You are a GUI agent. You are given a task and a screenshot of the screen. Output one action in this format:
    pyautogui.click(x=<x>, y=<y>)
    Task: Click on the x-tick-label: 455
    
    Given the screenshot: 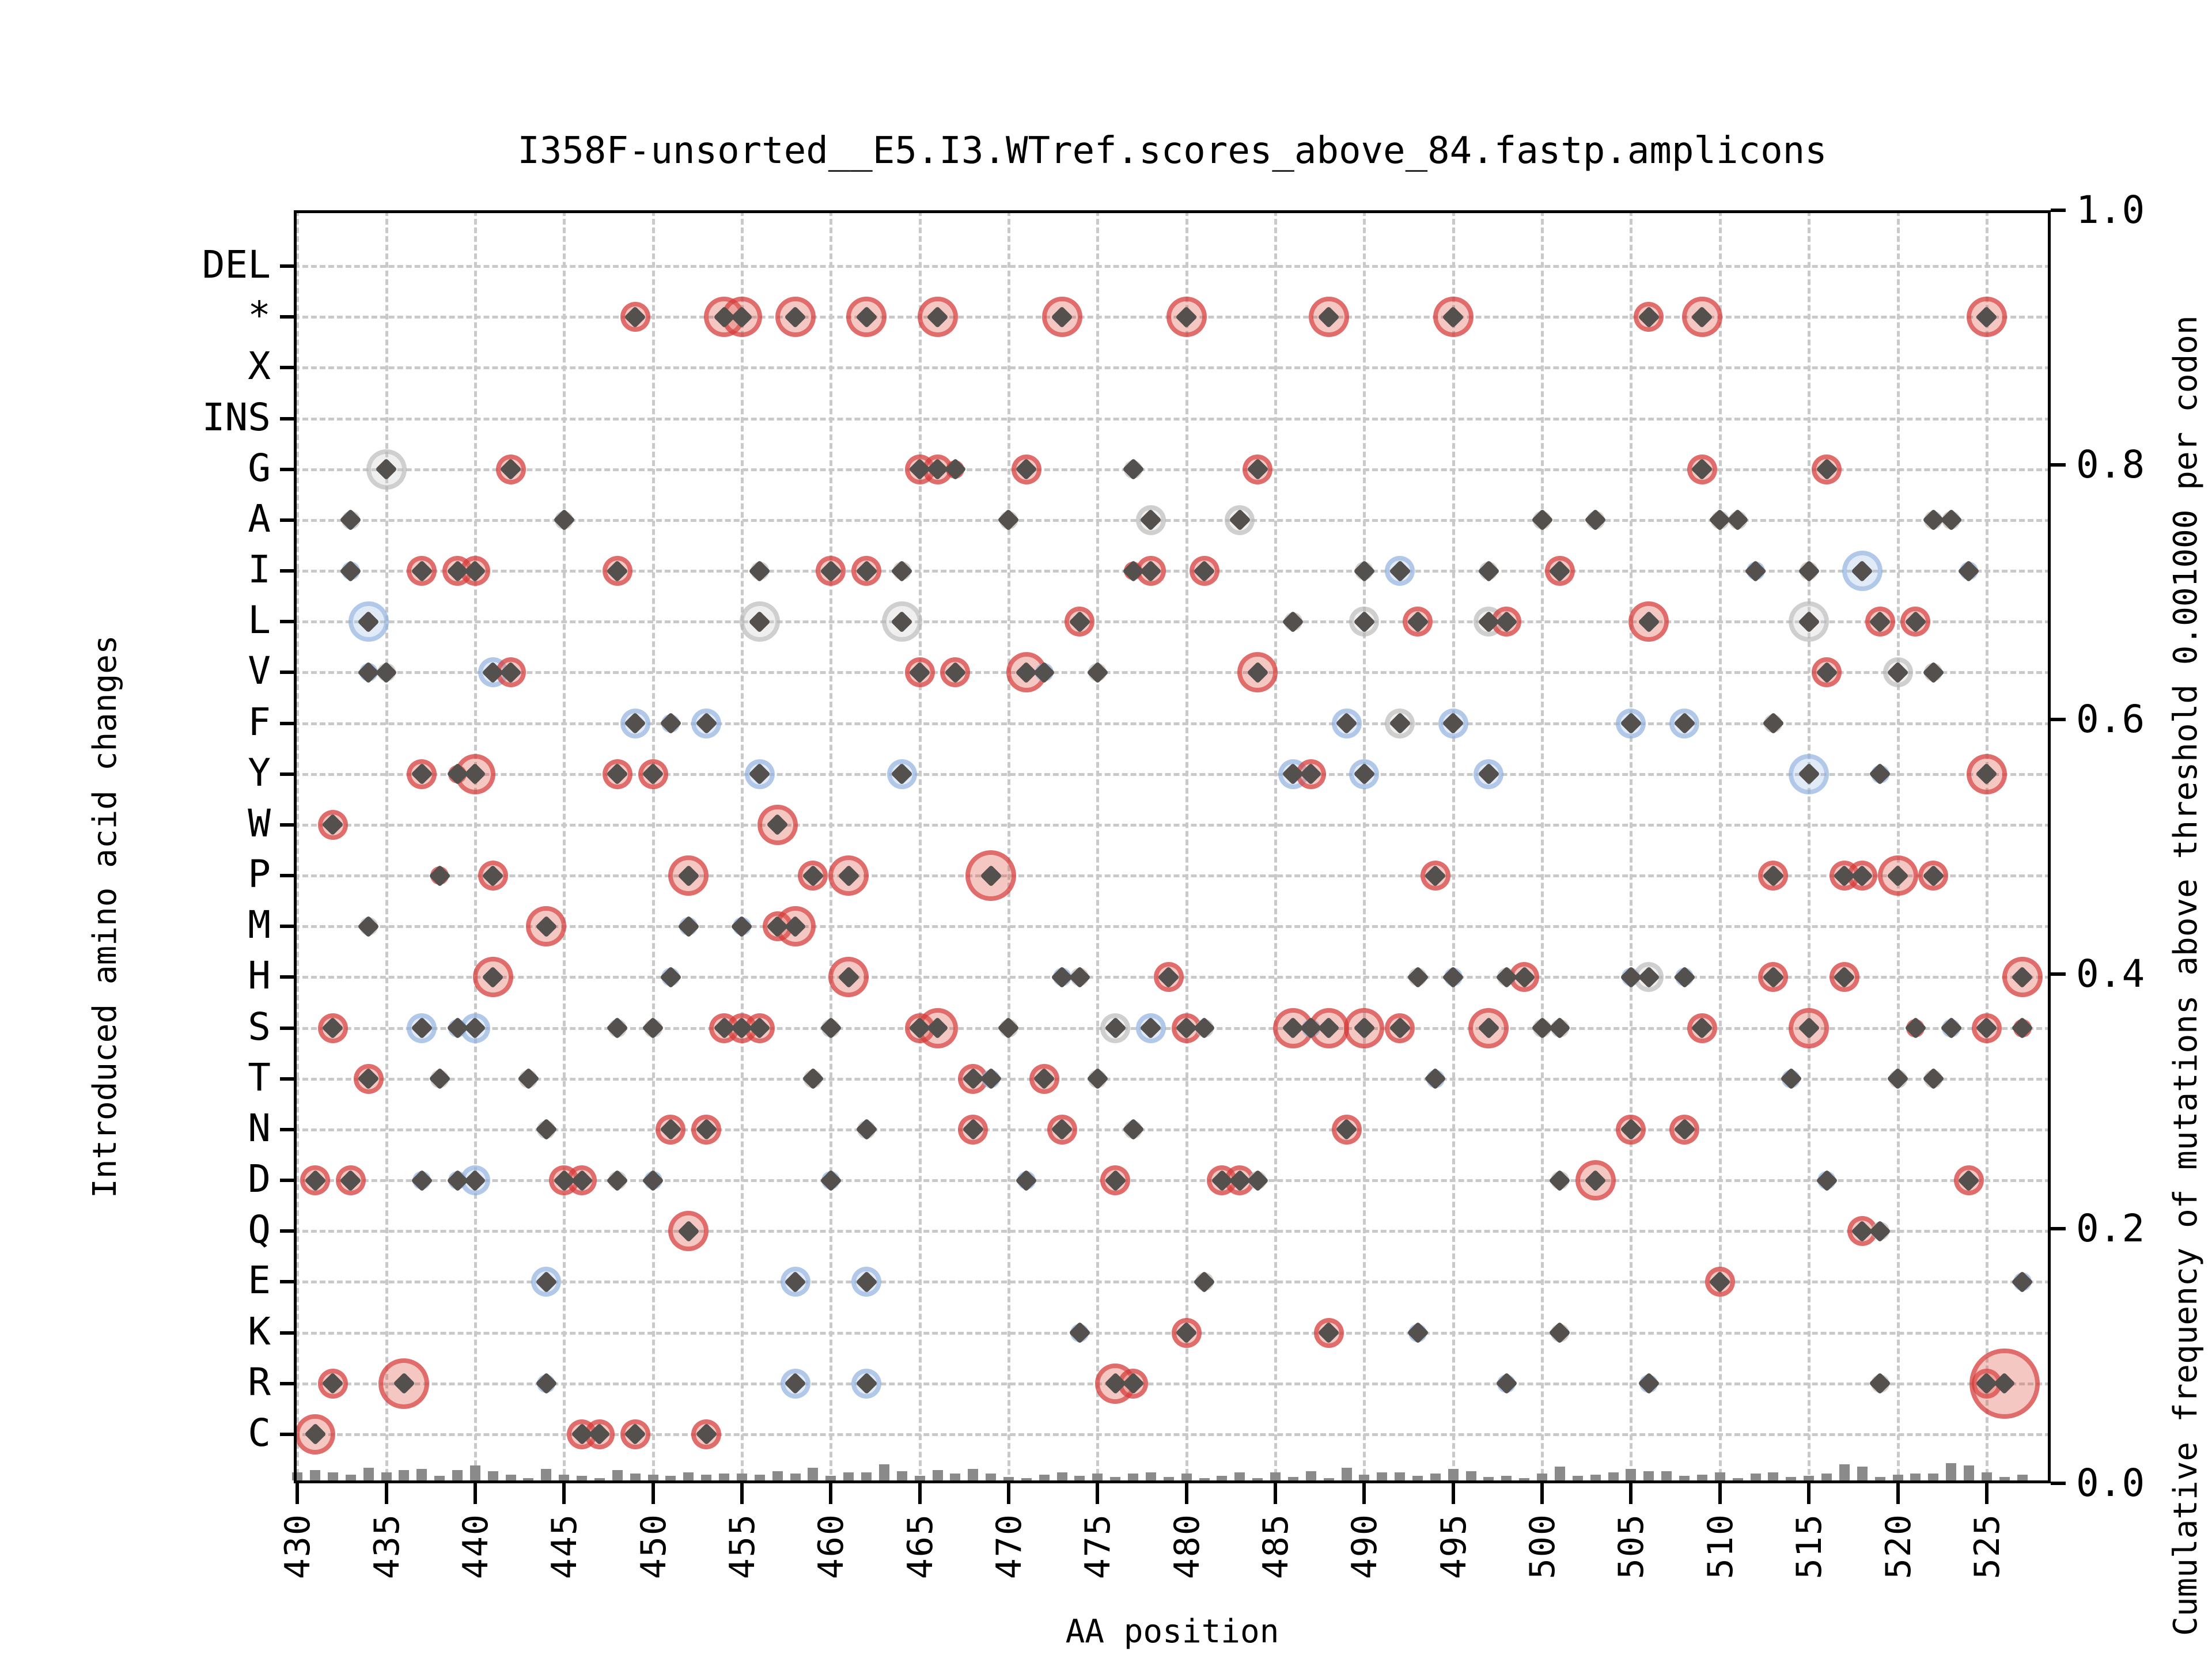 What is the action you would take?
    pyautogui.click(x=742, y=1546)
    